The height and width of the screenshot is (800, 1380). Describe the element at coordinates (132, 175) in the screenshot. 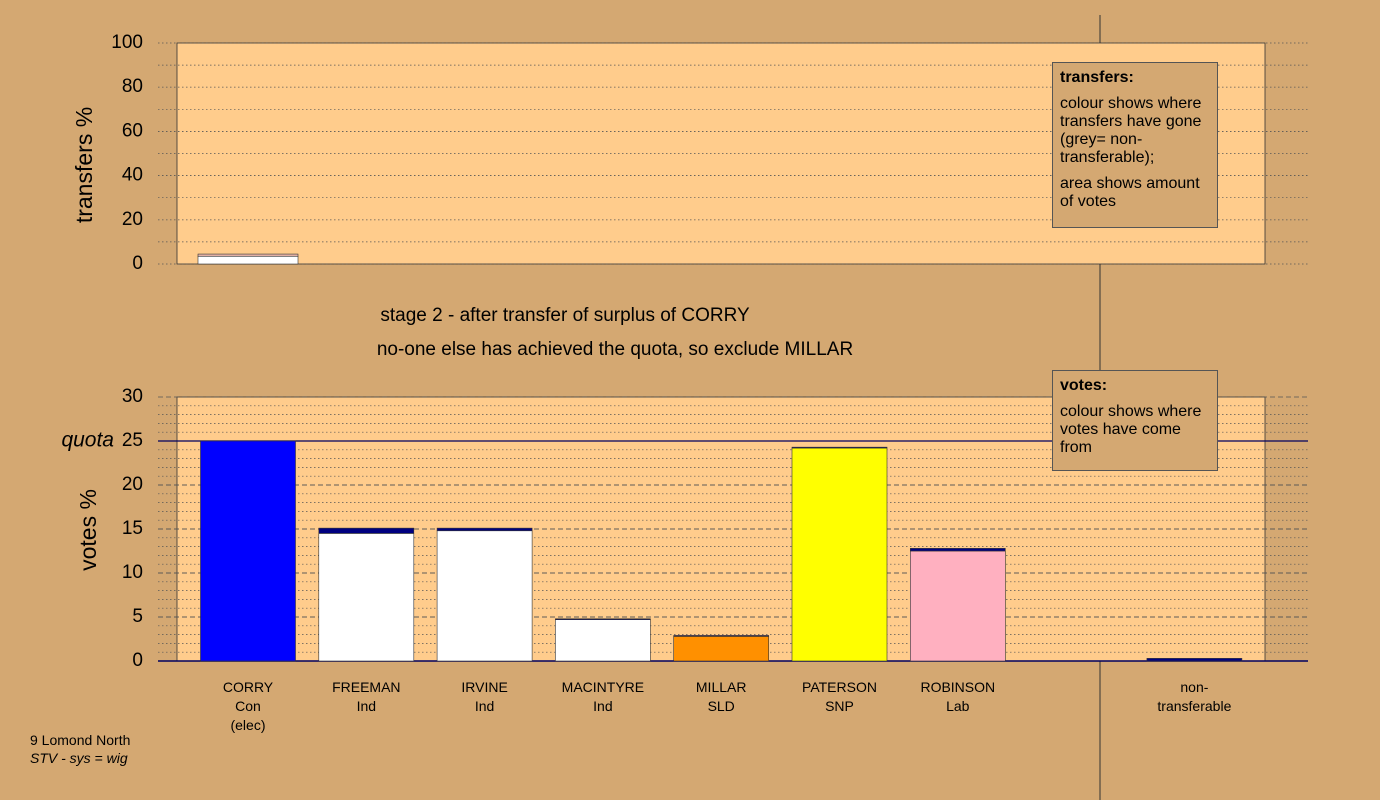

I see `y-tick-label: 40` at that location.